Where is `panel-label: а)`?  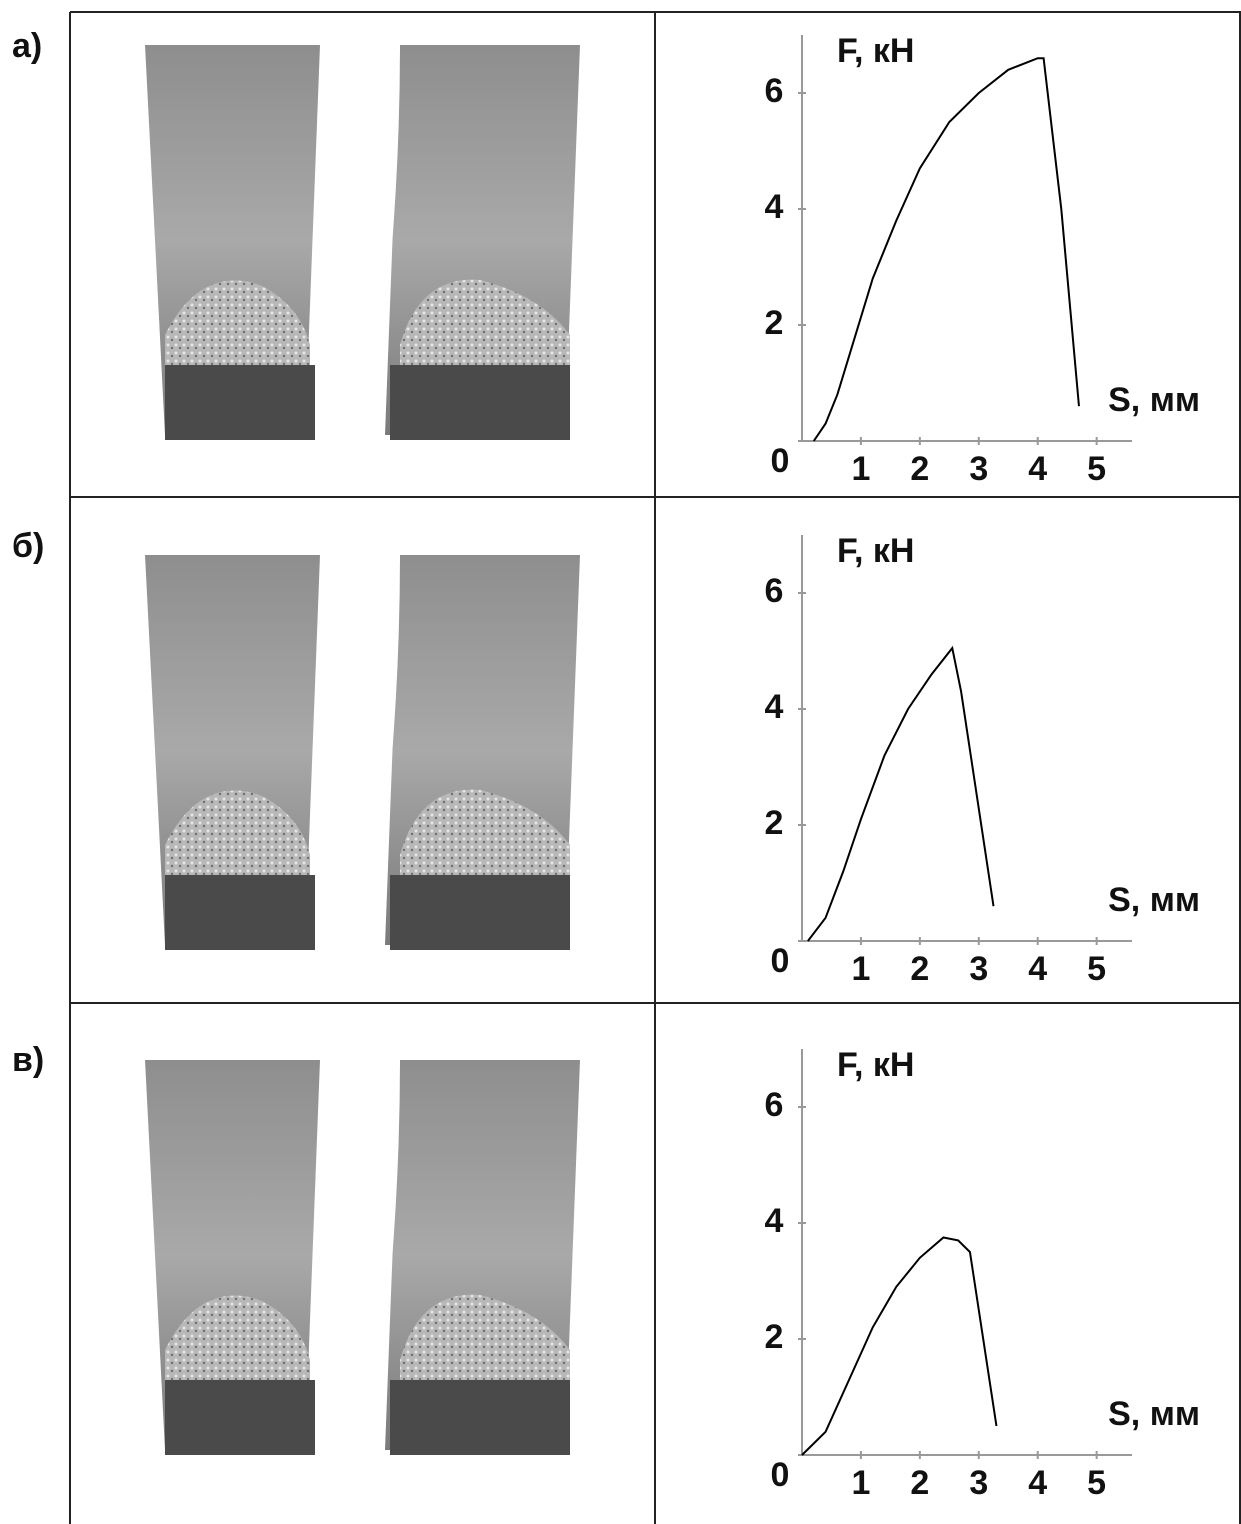
panel-label: а) is located at coordinates (27, 46).